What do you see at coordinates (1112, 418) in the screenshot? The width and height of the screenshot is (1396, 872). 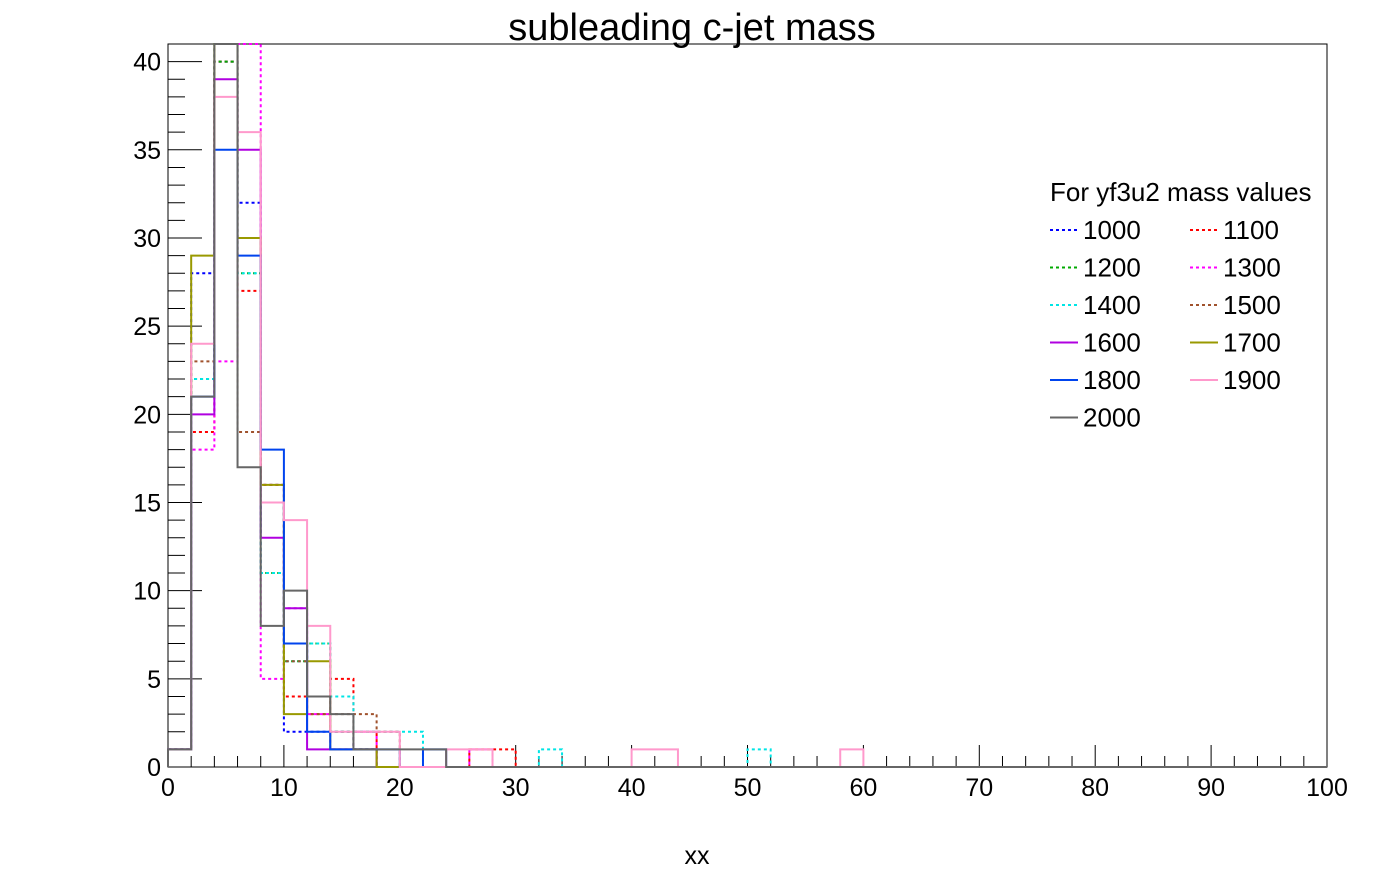 I see `legend-label: 2000` at bounding box center [1112, 418].